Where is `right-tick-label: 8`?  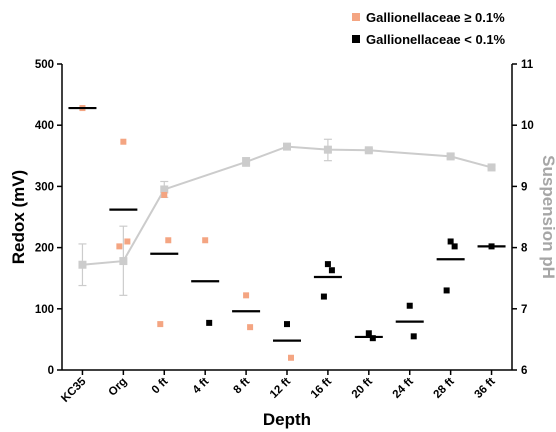
right-tick-label: 8 is located at coordinates (524, 249).